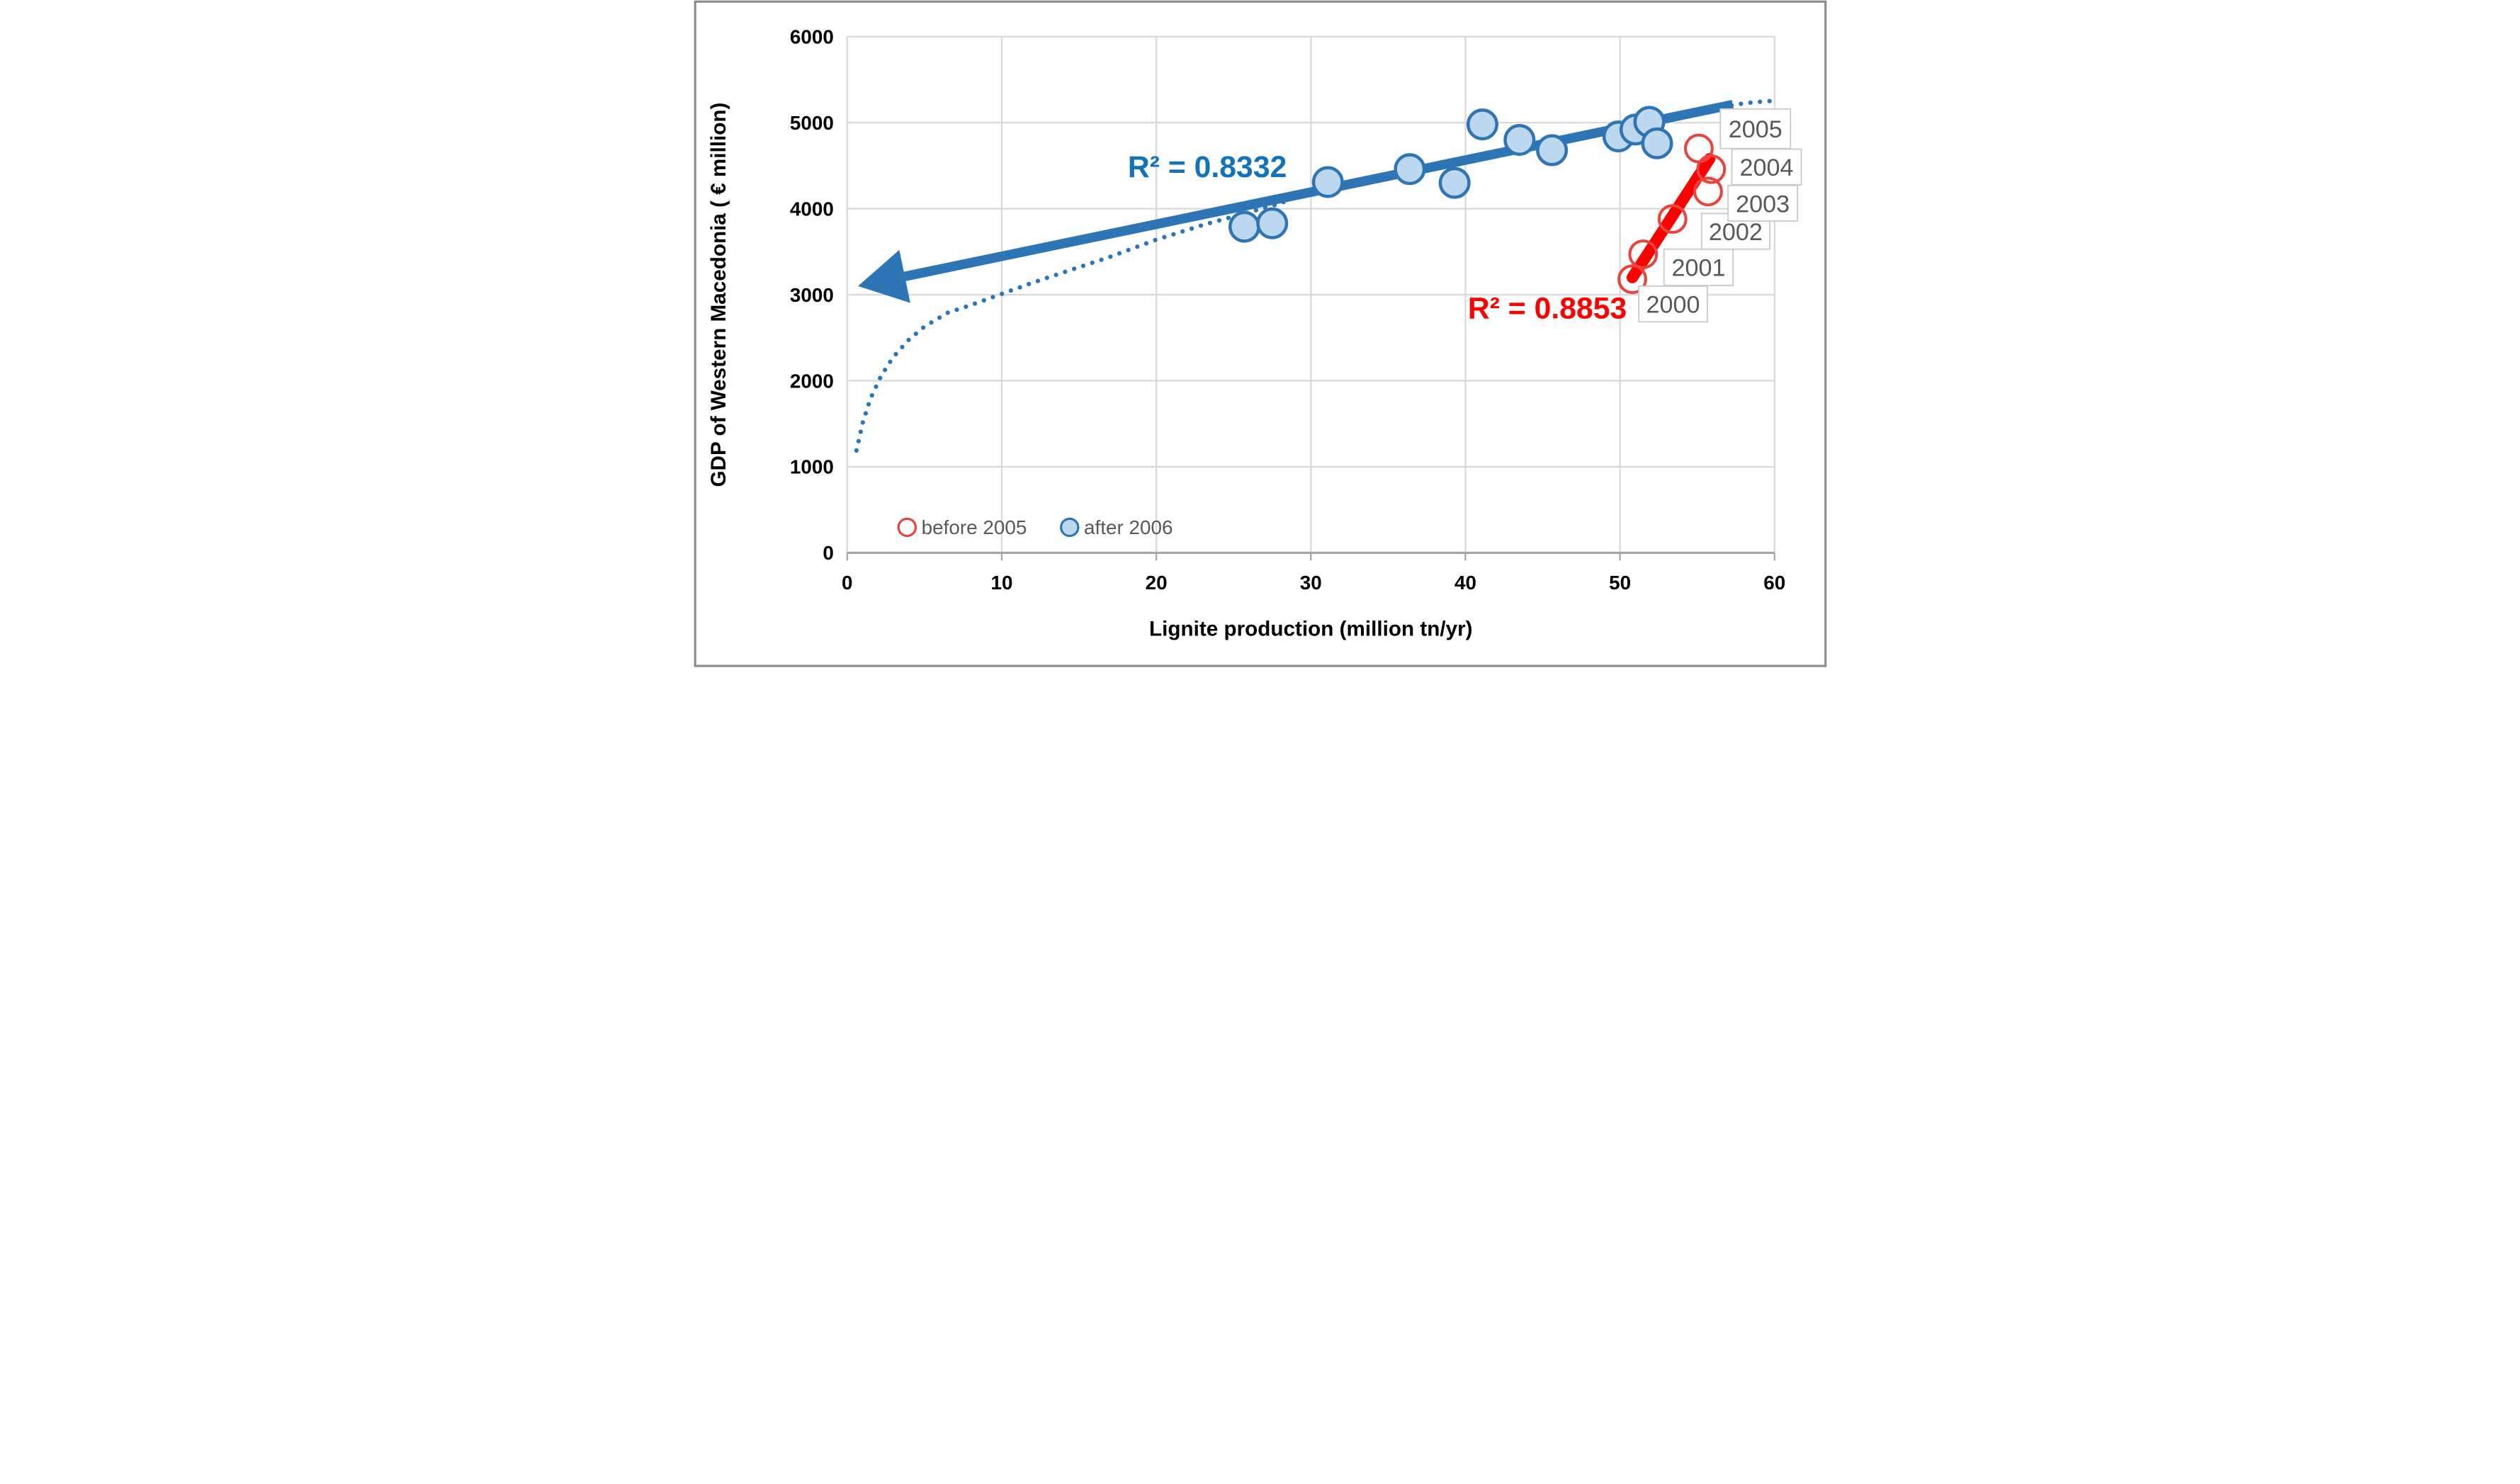 This screenshot has height=1484, width=2520. I want to click on year-label-text: 2002, so click(1735, 232).